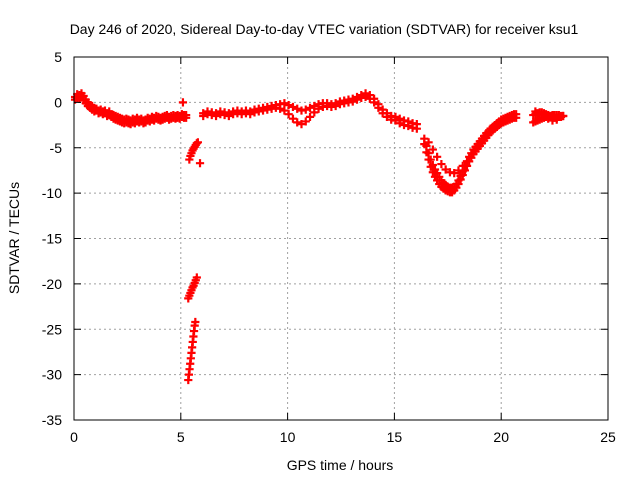  I want to click on y-tick-label: -35, so click(52, 420).